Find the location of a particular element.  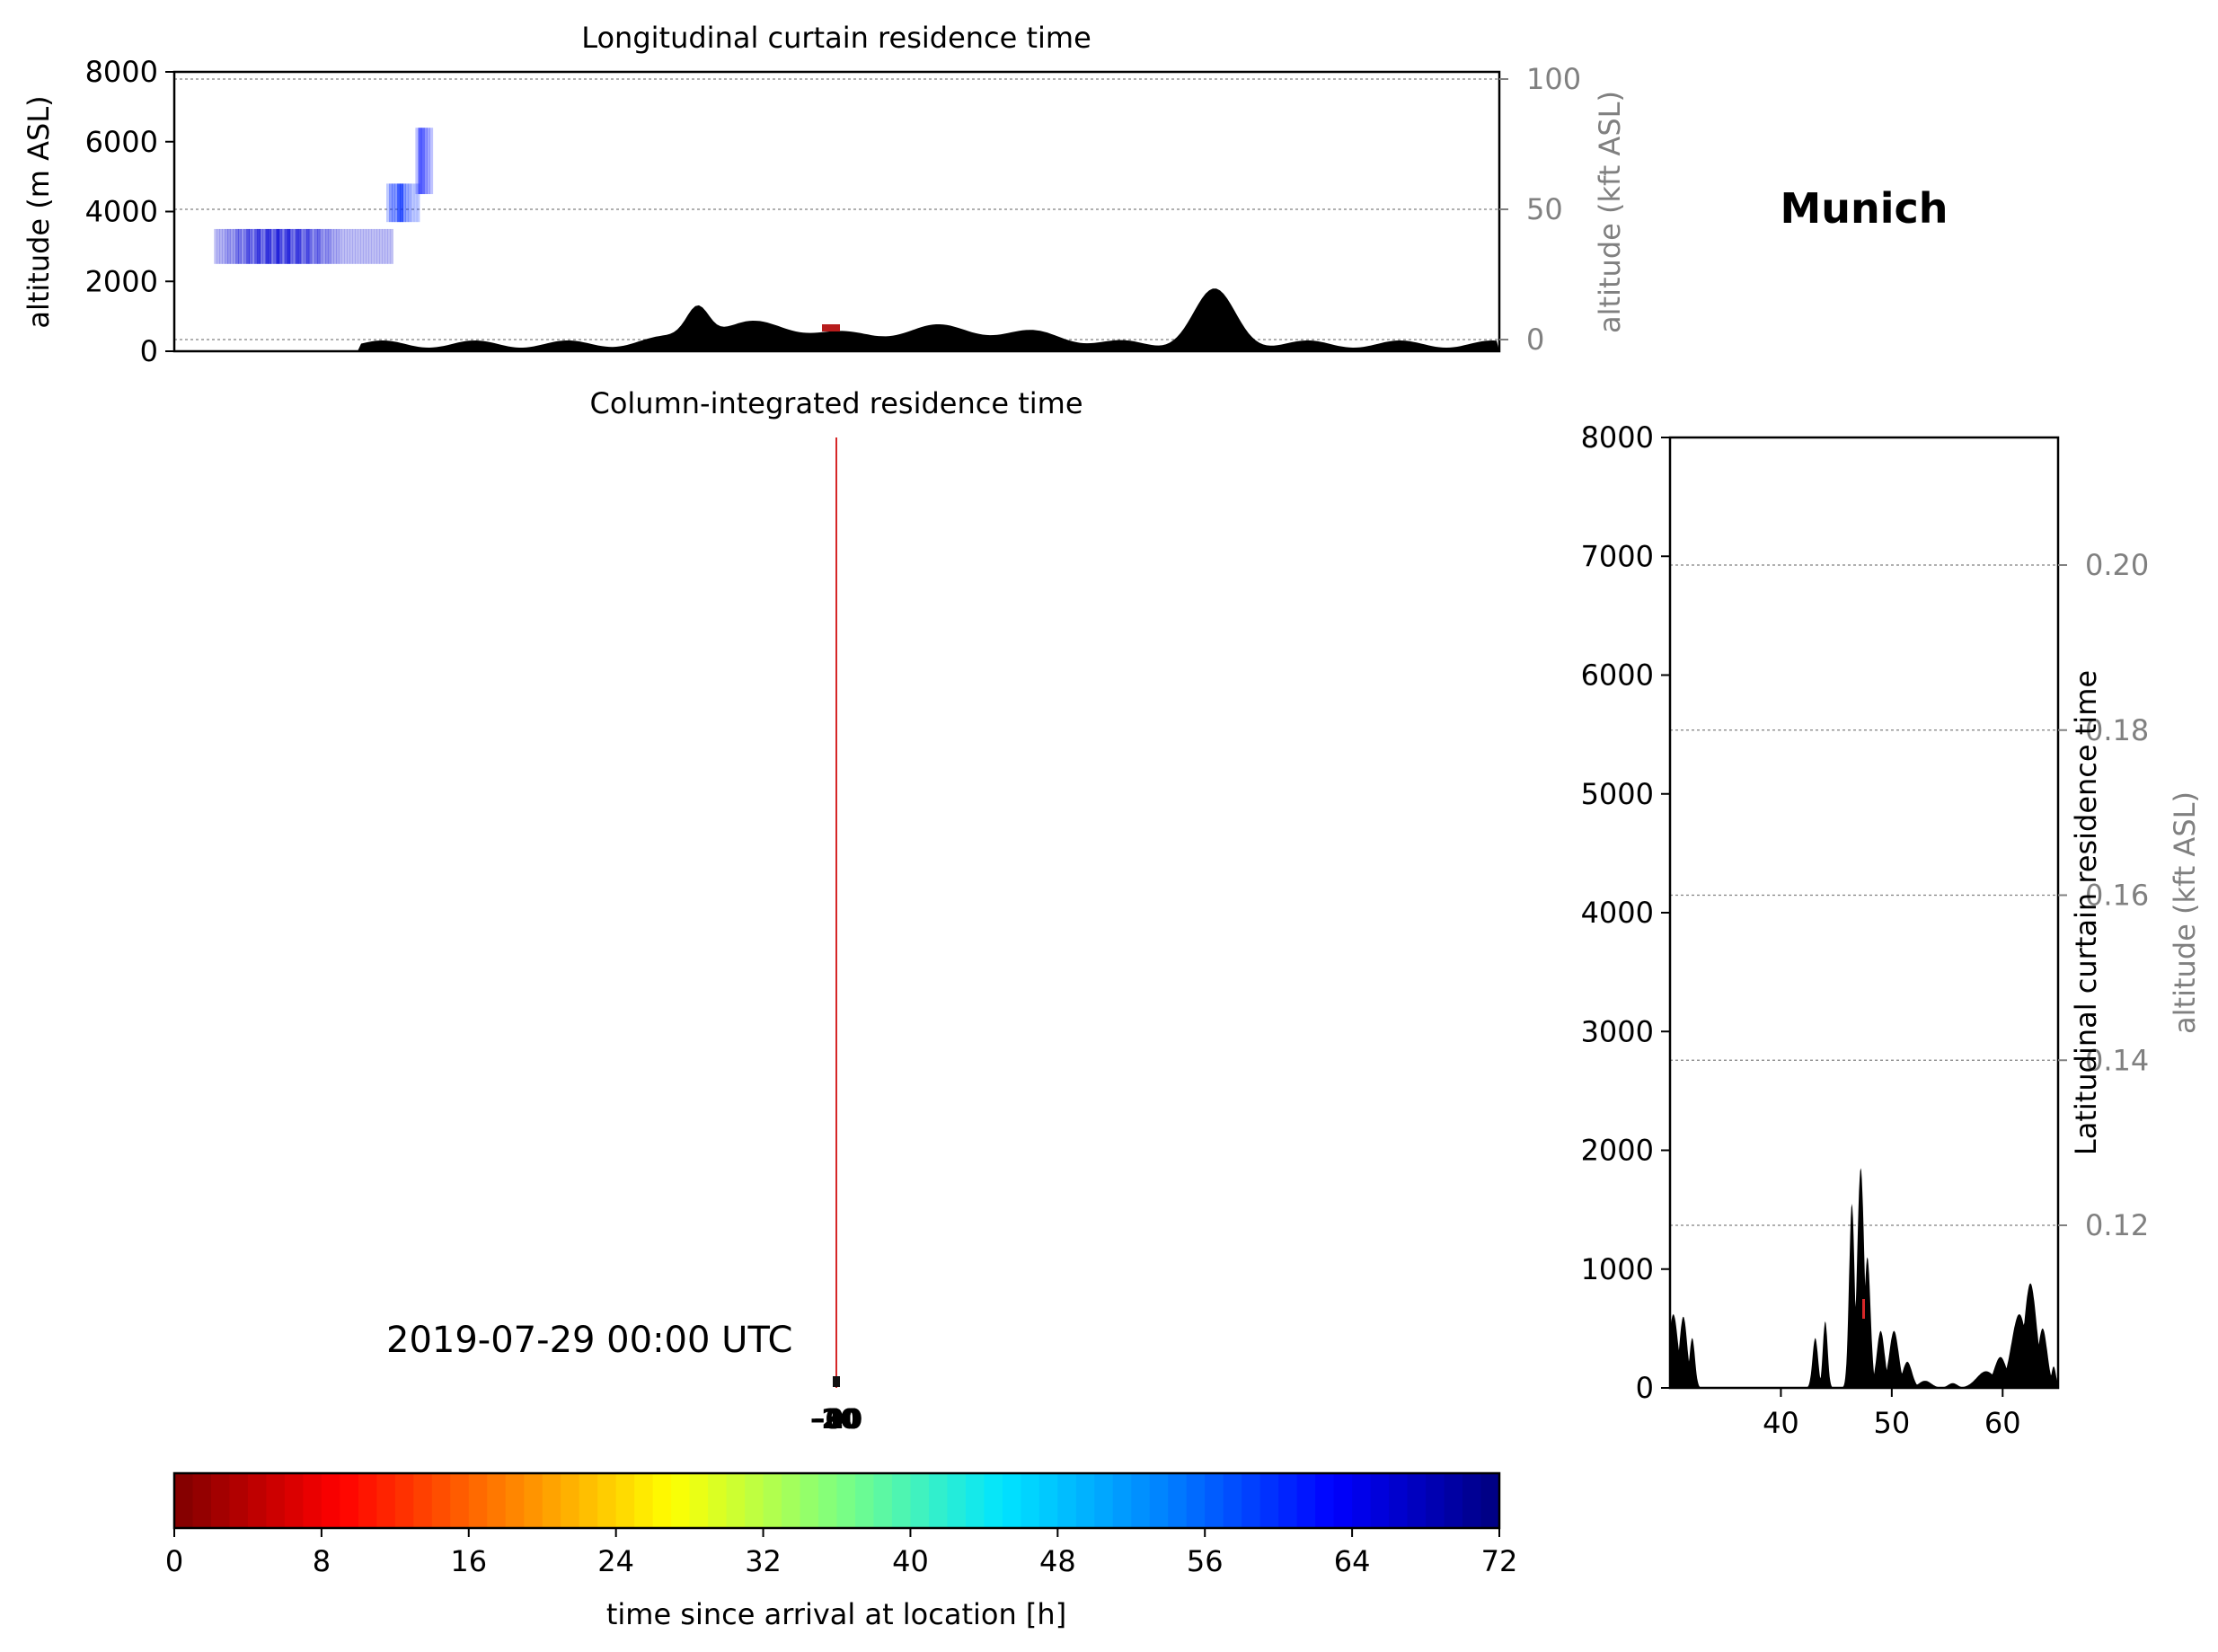

latitudinal-y-label: Latitudinal curtain residence time is located at coordinates (2086, 912).